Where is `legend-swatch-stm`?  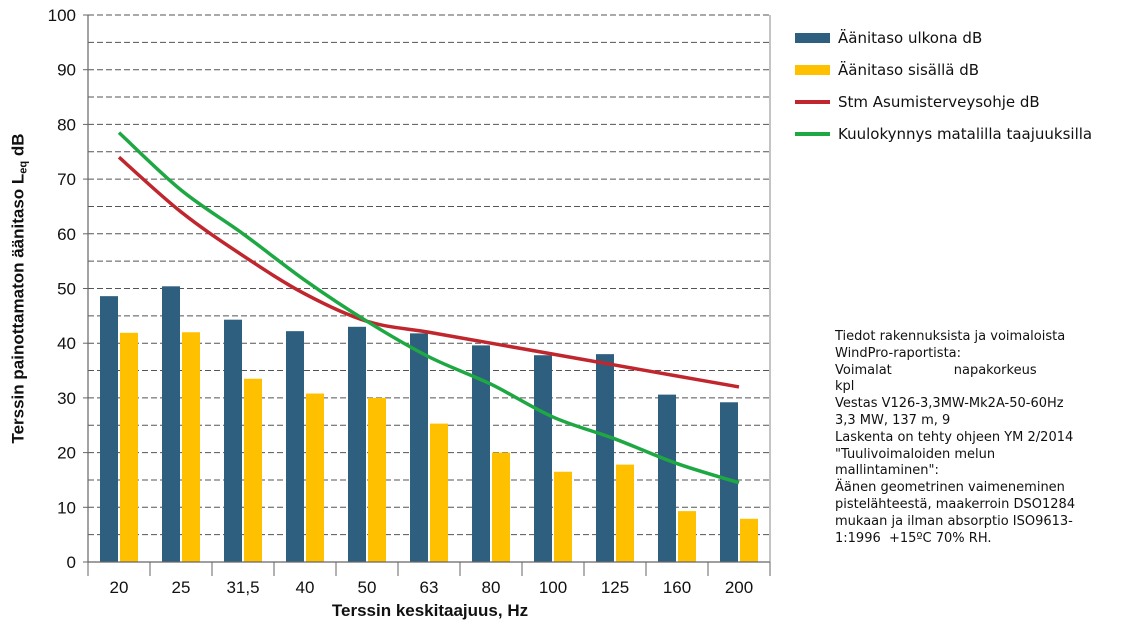
legend-swatch-stm is located at coordinates (812, 102).